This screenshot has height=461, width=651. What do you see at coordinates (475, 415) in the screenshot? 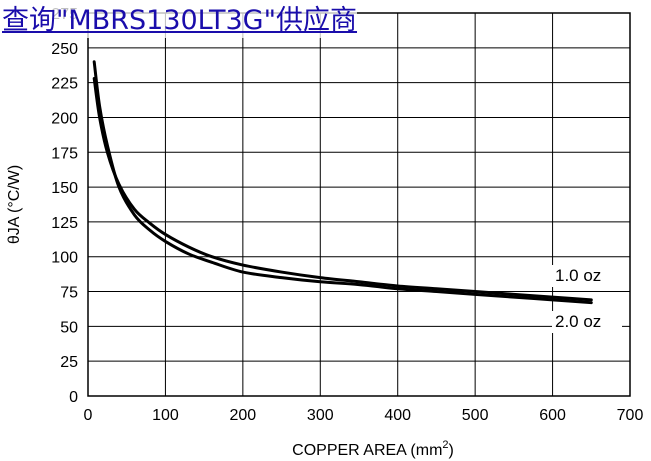
I see `x-tick-label: 500` at bounding box center [475, 415].